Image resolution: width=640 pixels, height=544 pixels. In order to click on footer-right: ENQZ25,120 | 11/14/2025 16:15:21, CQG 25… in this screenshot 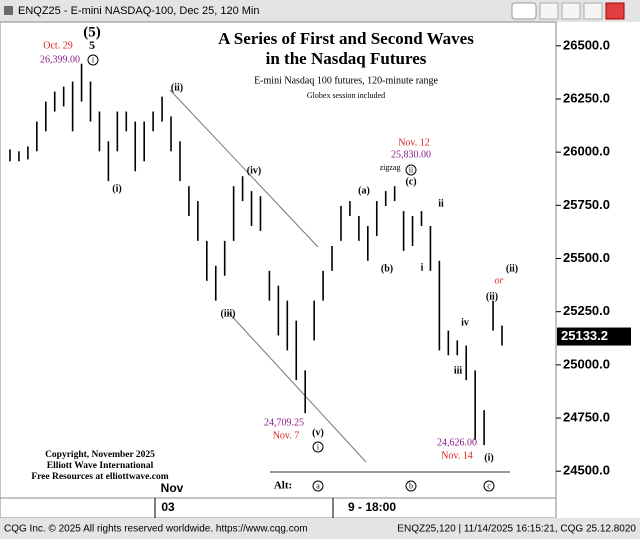, I will do `click(516, 529)`.